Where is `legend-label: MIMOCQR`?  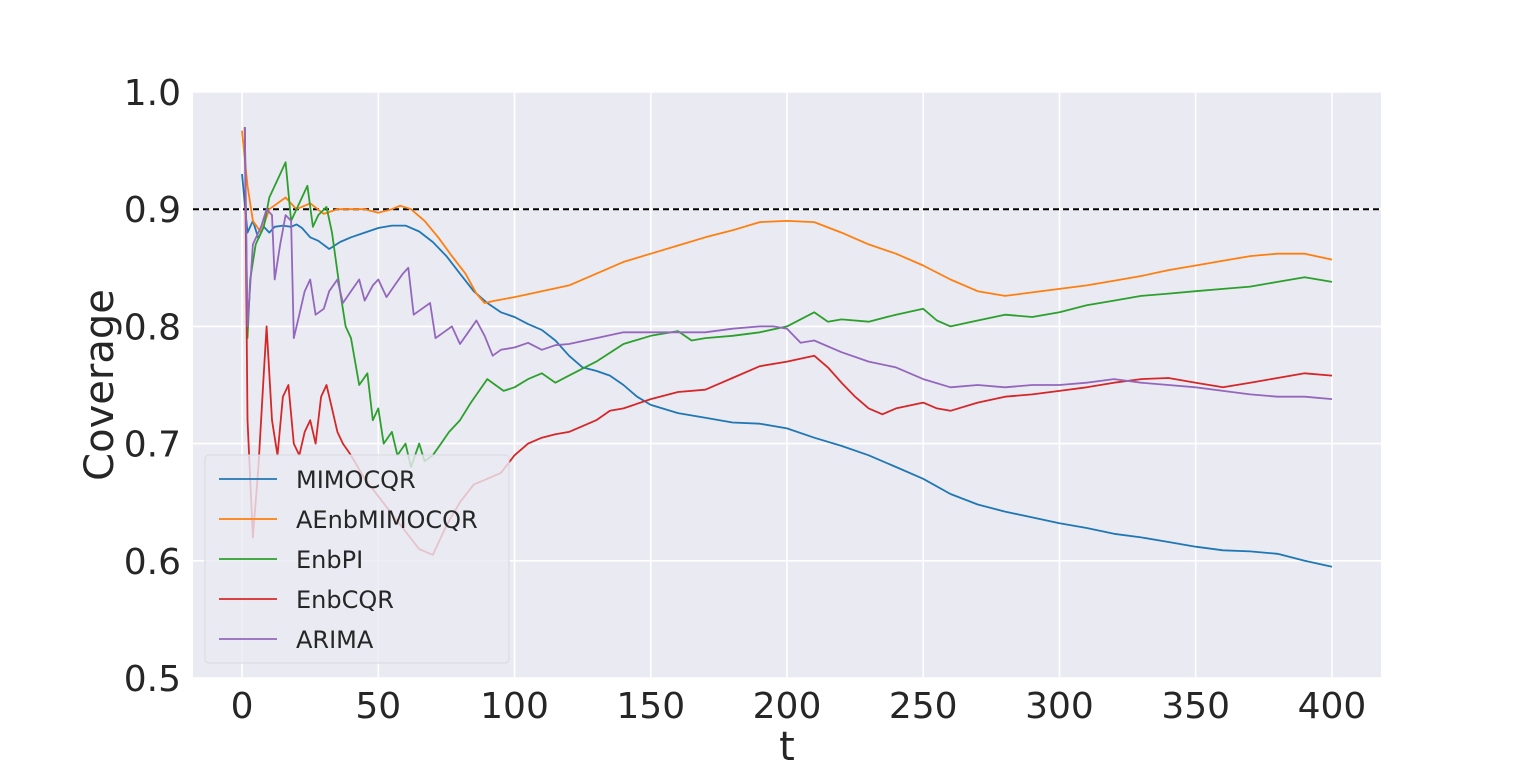 legend-label: MIMOCQR is located at coordinates (356, 480).